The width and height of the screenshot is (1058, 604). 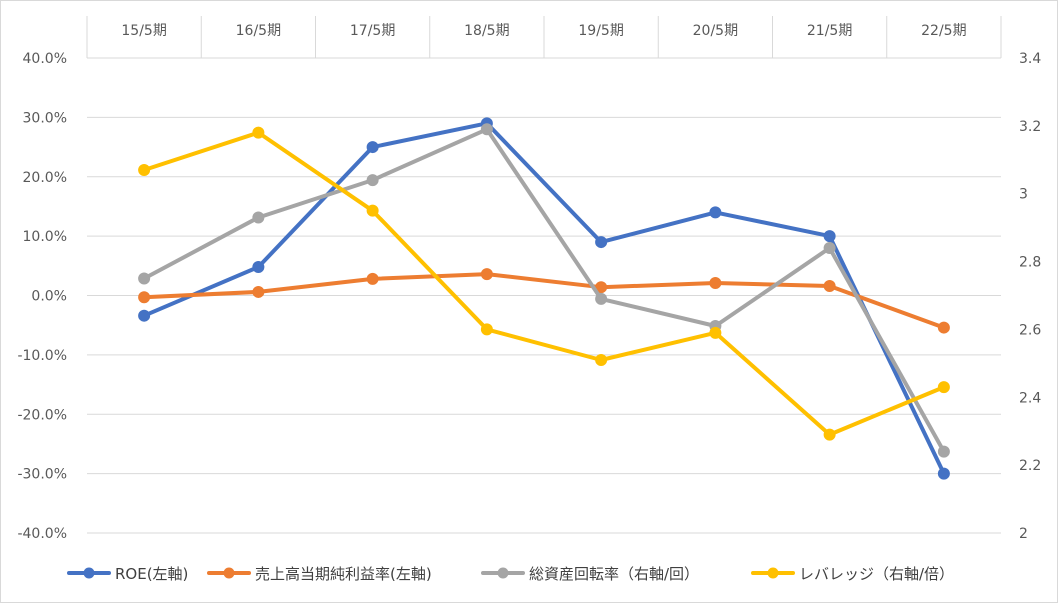 I want to click on y-right-tick-label: 3, so click(x=1023, y=195).